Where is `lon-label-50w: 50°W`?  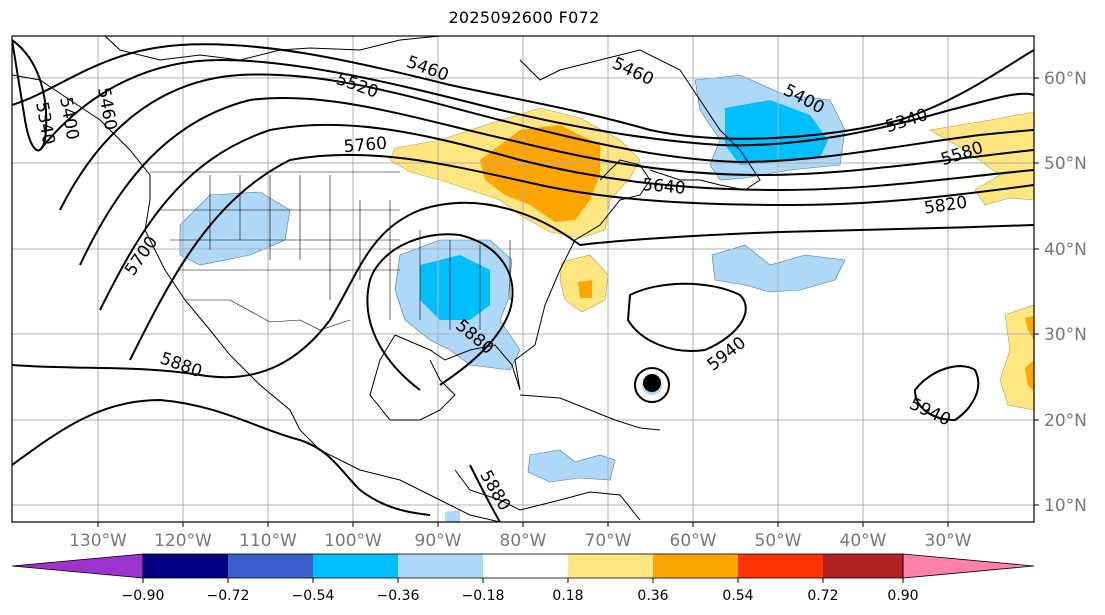
lon-label-50w: 50°W is located at coordinates (778, 541).